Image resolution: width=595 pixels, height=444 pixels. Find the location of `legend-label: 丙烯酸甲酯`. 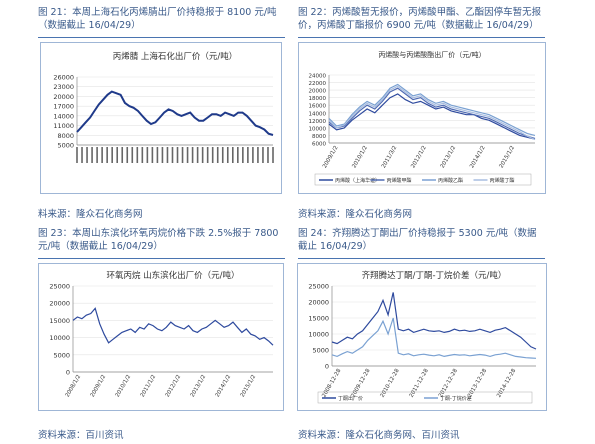

legend-label: 丙烯酸甲酯 is located at coordinates (399, 180).